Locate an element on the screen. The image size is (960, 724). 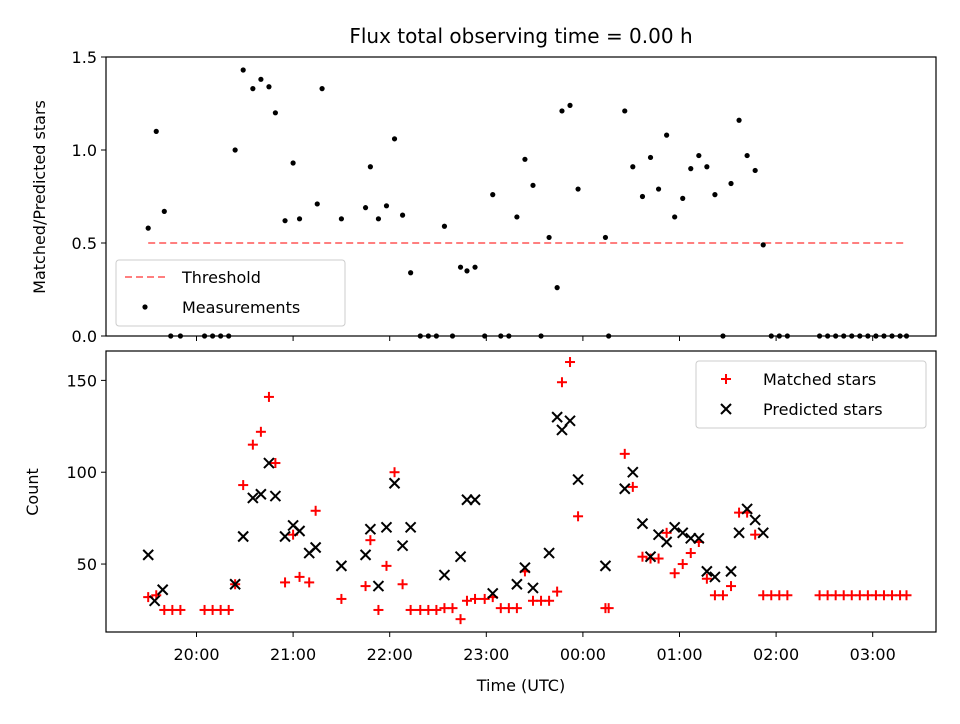
x-tick-label: 03:00 is located at coordinates (873, 654).